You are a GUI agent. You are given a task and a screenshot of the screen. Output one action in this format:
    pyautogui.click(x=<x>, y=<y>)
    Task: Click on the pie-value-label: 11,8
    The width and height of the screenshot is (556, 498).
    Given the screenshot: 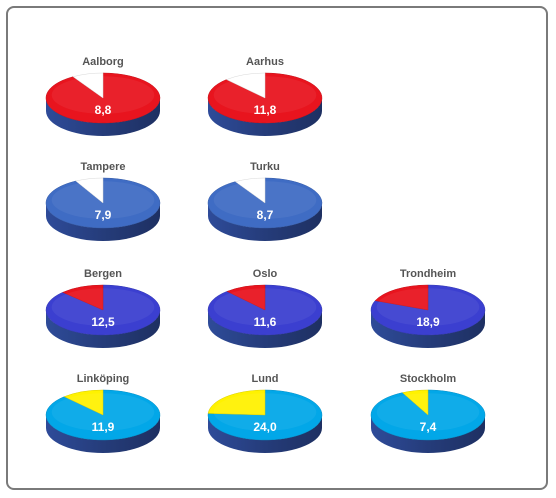 What is the action you would take?
    pyautogui.click(x=265, y=110)
    